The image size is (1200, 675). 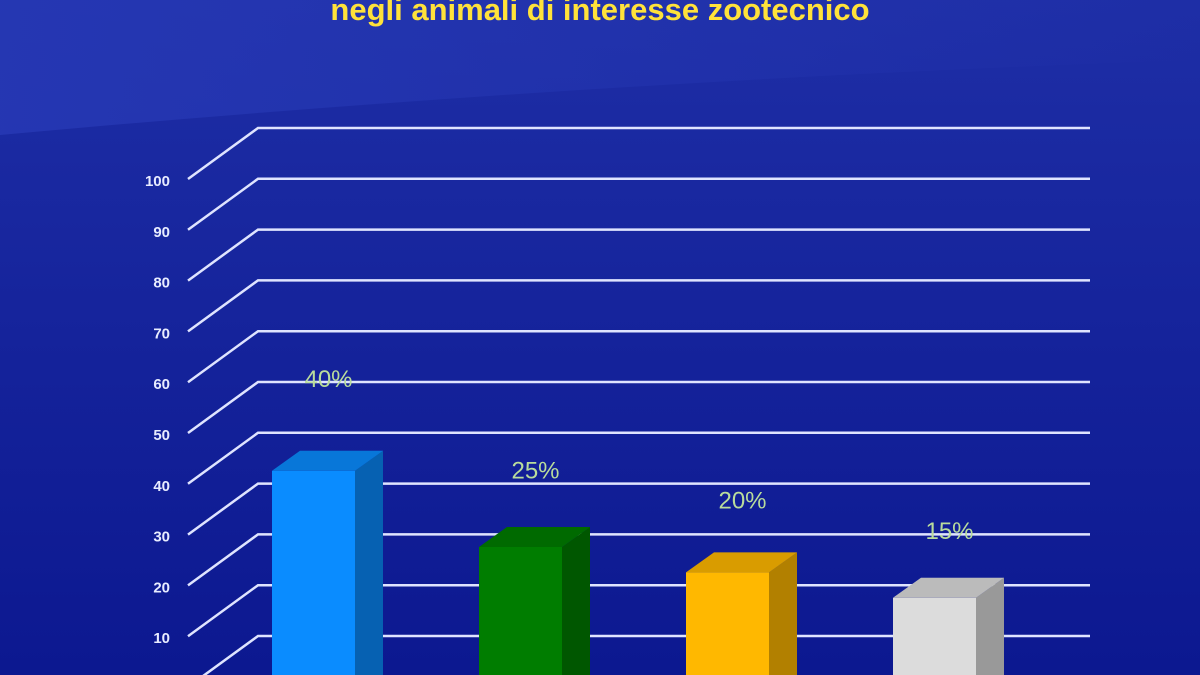 I want to click on y-tick-label: 10, so click(x=161, y=638).